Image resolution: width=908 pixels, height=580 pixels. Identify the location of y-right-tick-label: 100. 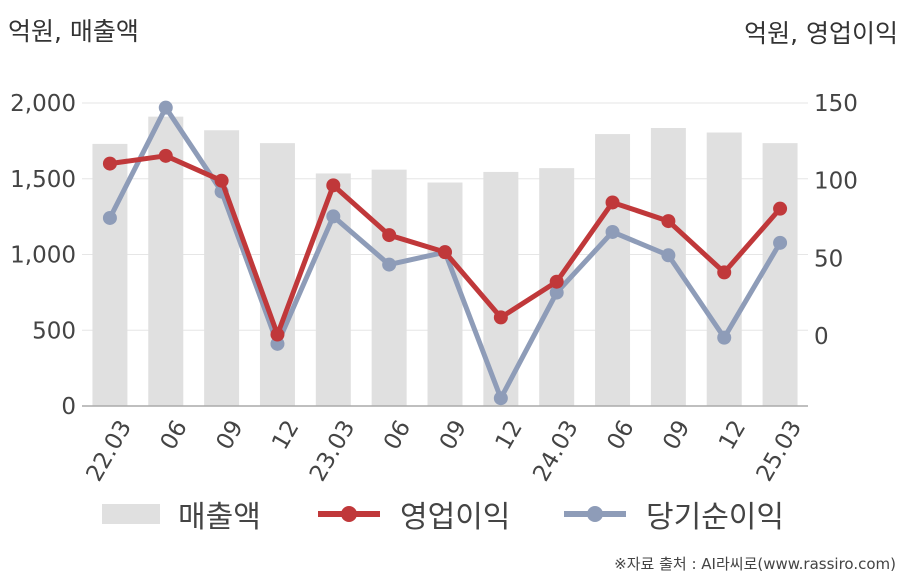
(836, 182).